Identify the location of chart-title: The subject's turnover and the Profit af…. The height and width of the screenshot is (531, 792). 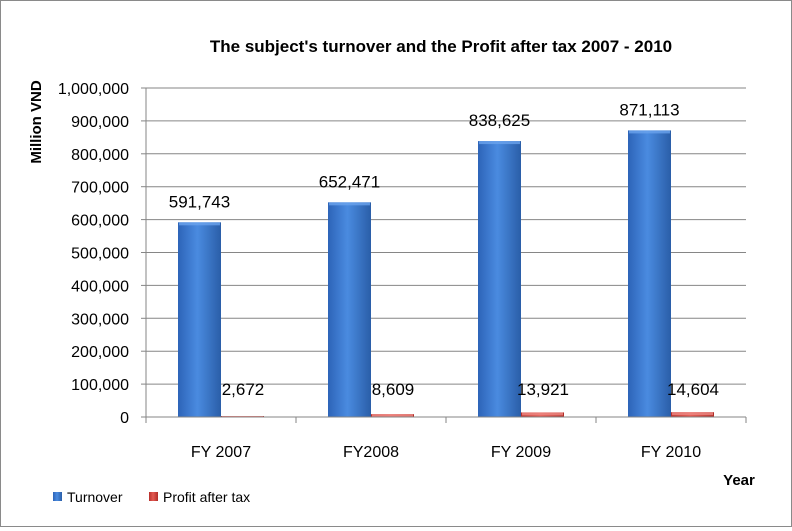
(441, 46).